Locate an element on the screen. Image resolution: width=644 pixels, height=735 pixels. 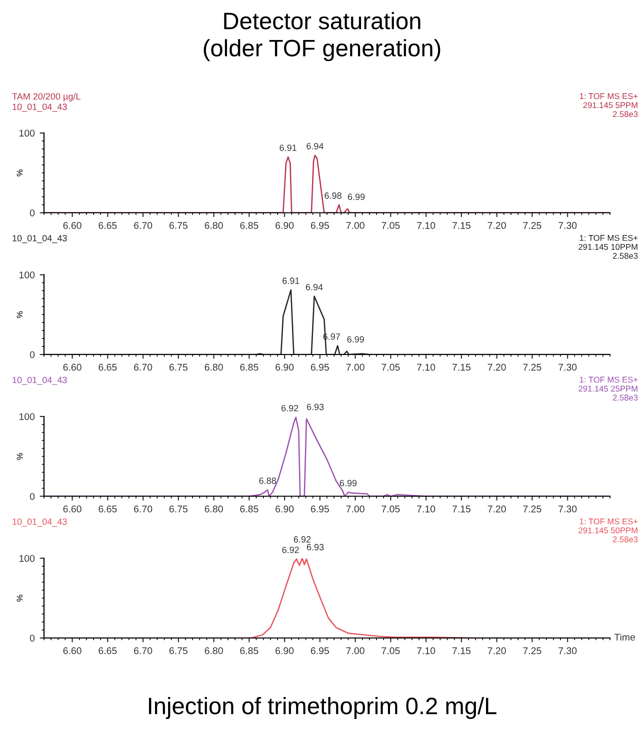
annotation: 6.88 is located at coordinates (267, 481).